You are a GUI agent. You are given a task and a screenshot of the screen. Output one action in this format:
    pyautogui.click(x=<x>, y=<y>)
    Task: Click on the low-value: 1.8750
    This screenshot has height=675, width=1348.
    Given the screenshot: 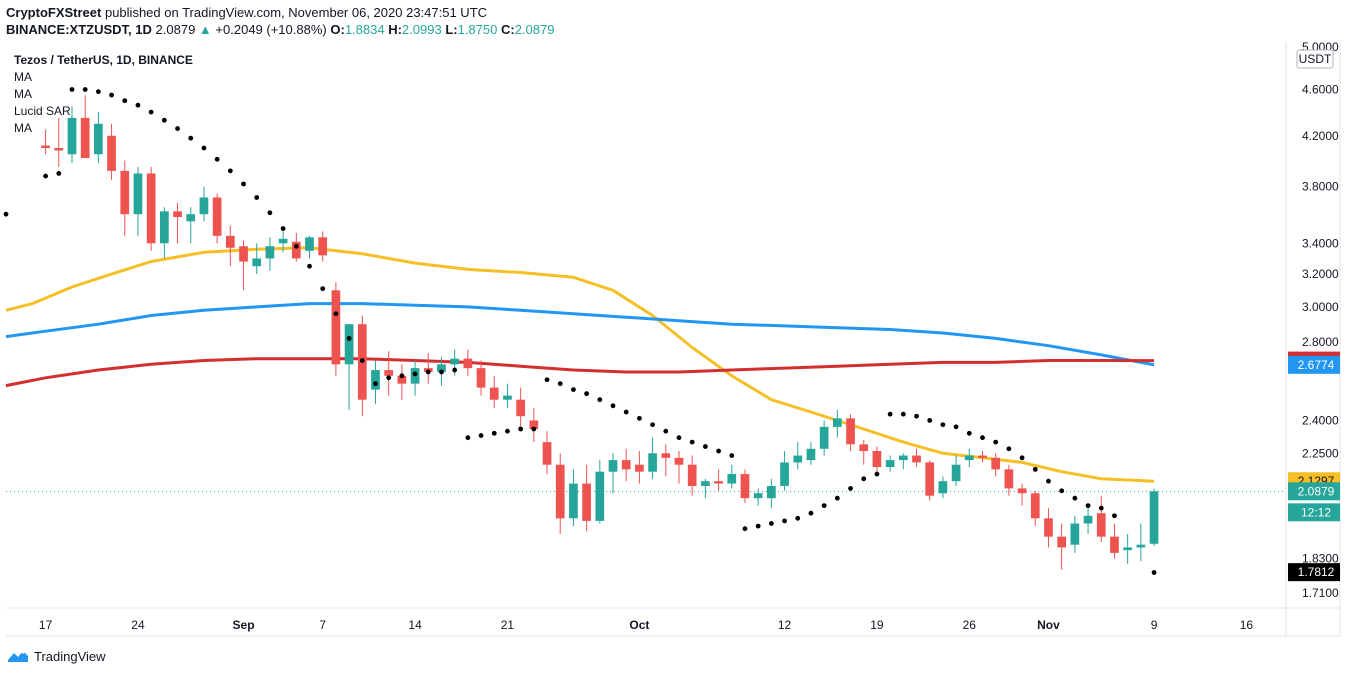 What is the action you would take?
    pyautogui.click(x=477, y=29)
    